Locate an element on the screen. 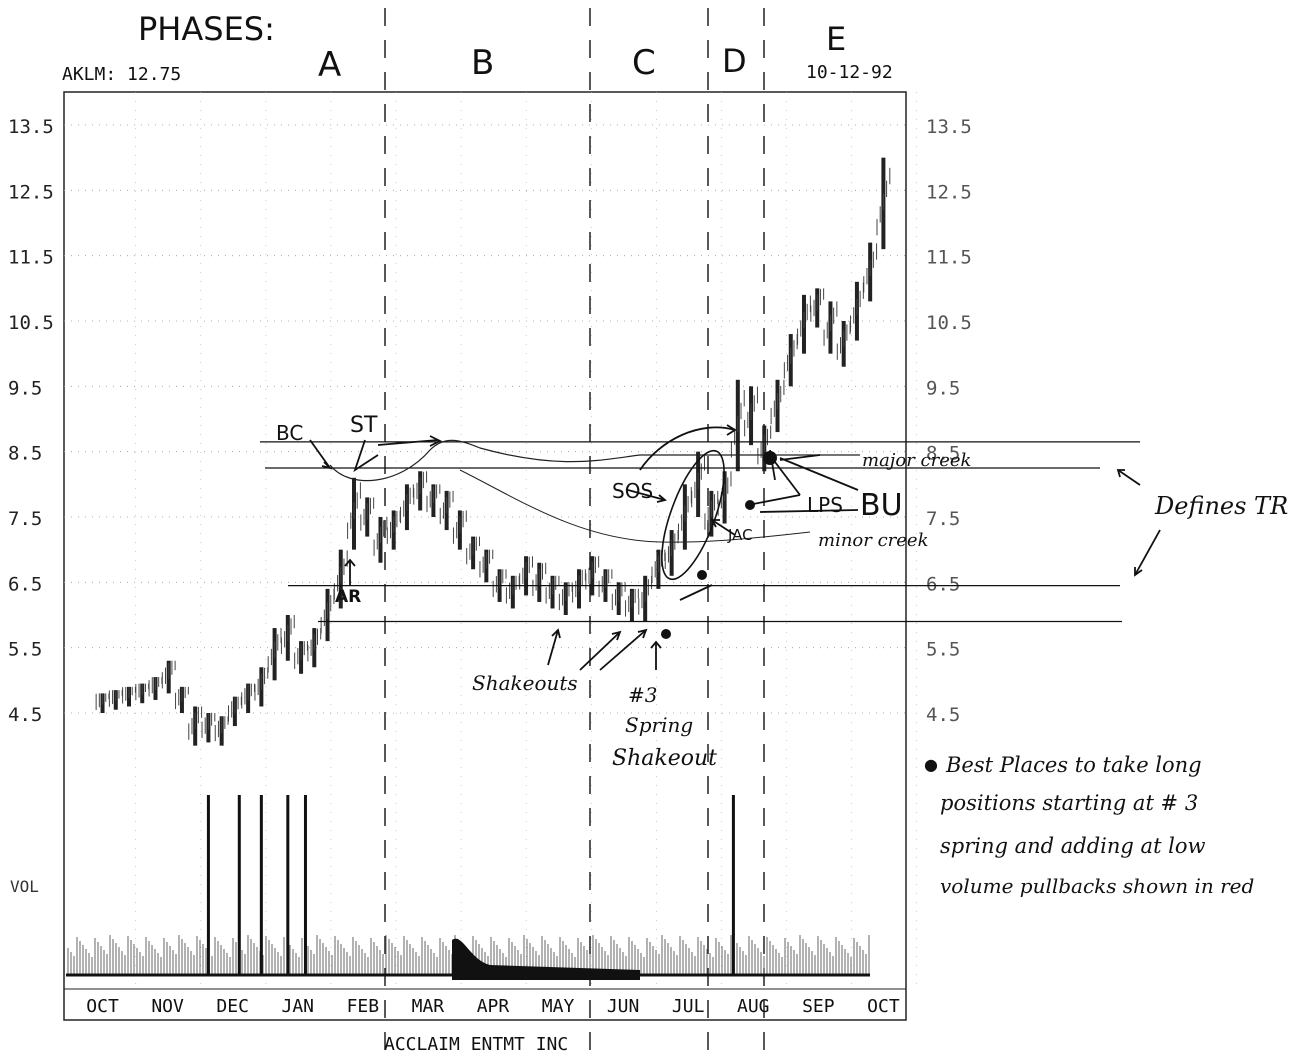 This screenshot has width=1314, height=1061. low-volume-highlight is located at coordinates (546, 959).